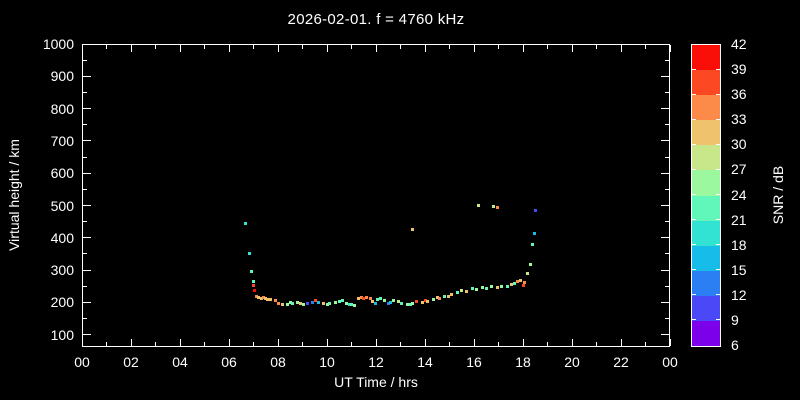 The image size is (800, 400). I want to click on colorbar-tick-label: 6, so click(735, 345).